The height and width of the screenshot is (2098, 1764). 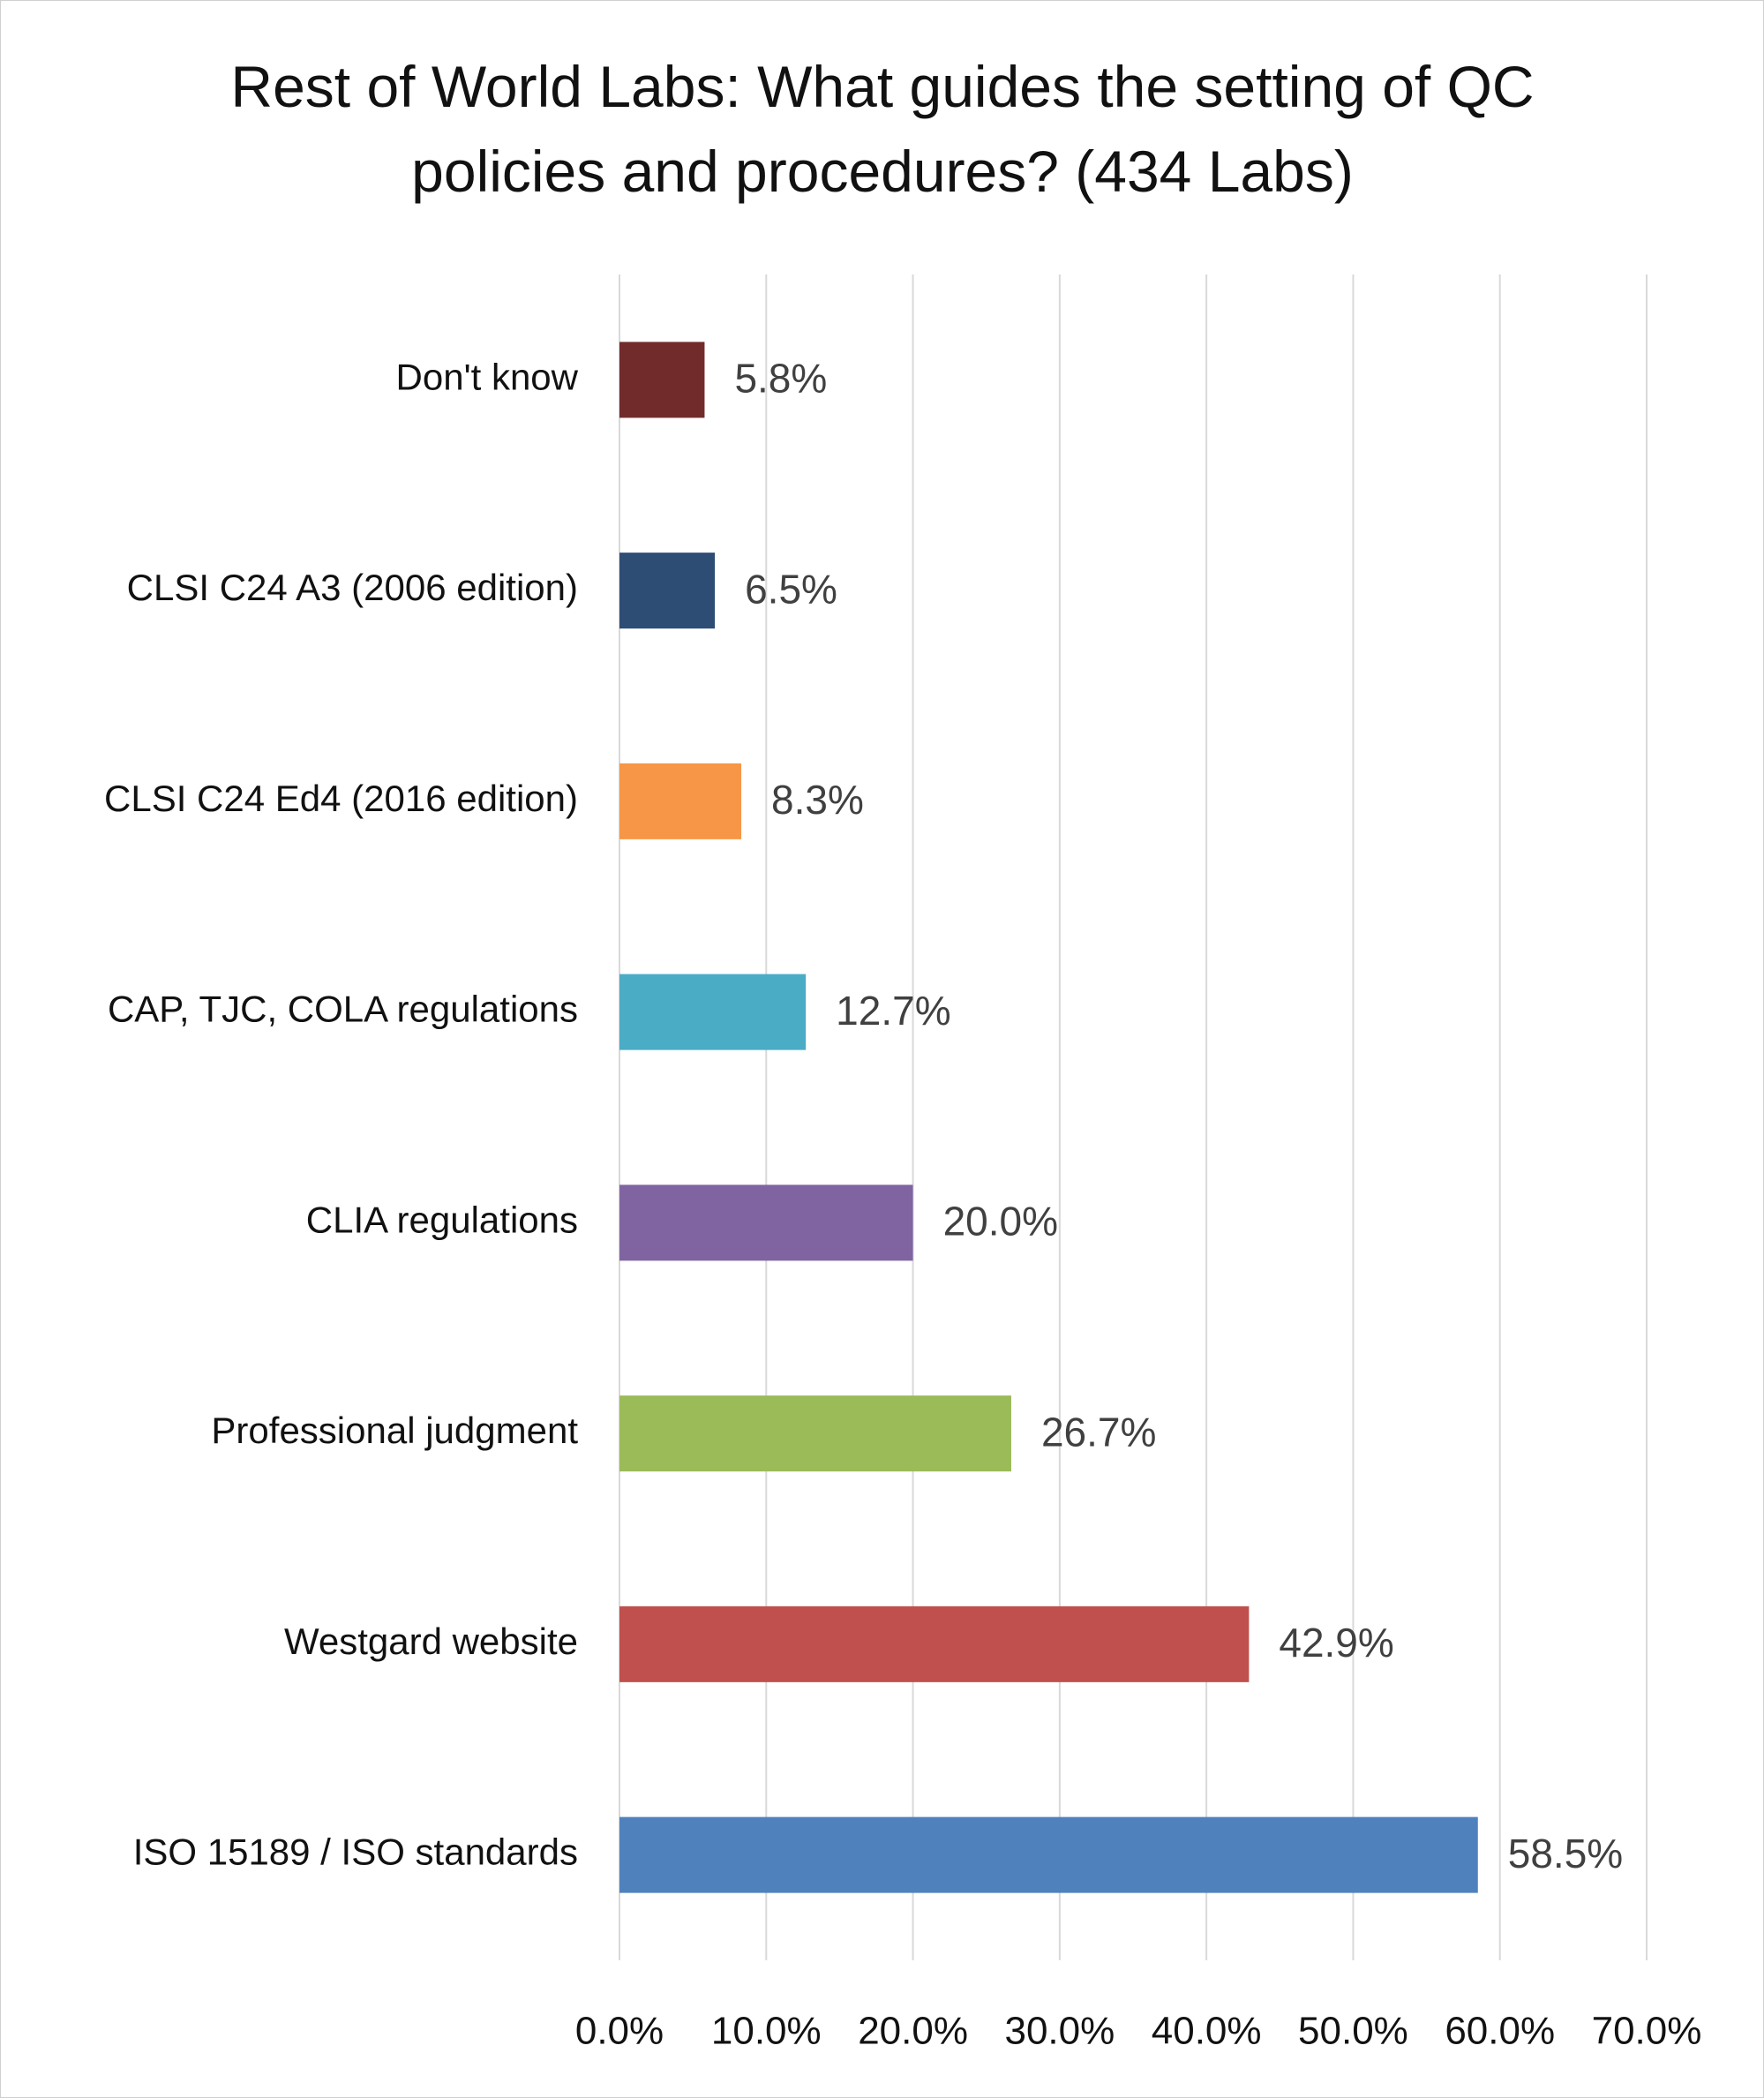 What do you see at coordinates (893, 1011) in the screenshot?
I see `value-label: 12.7%` at bounding box center [893, 1011].